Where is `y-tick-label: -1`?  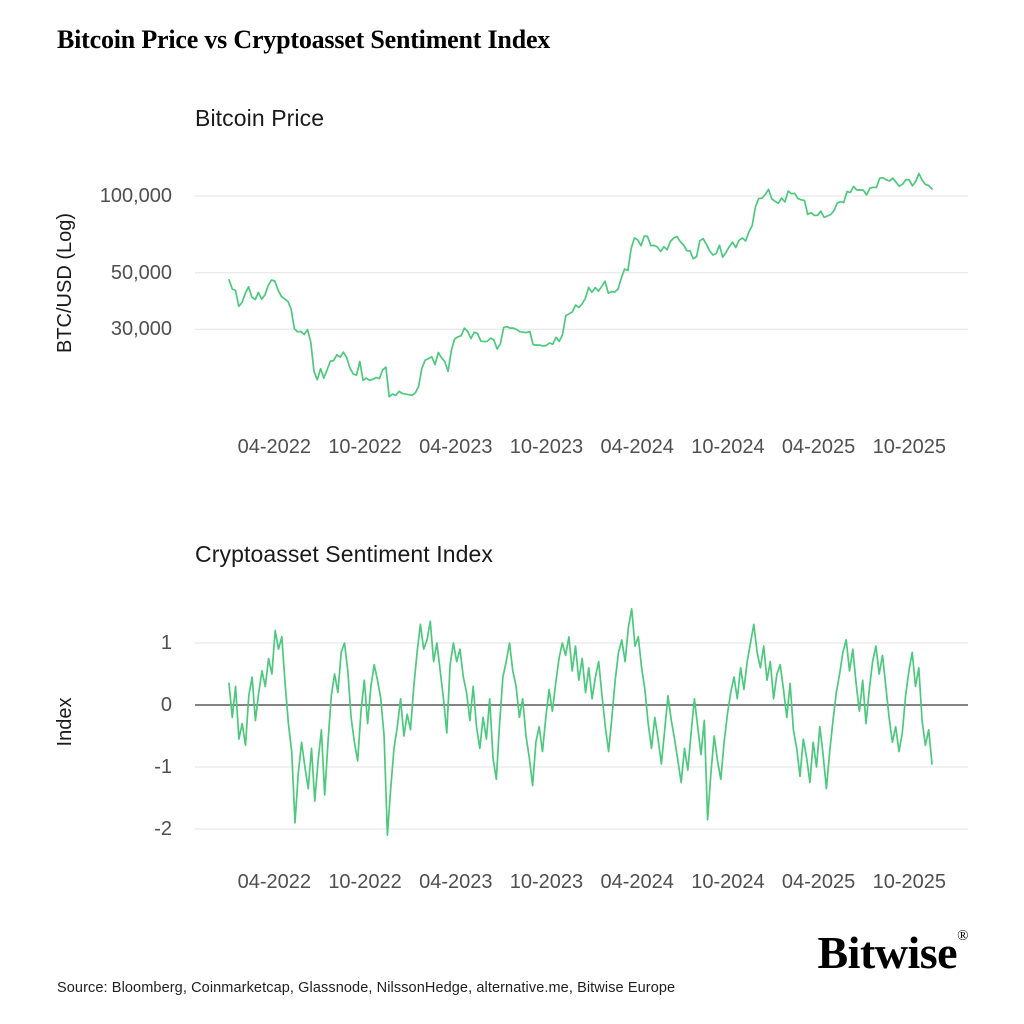 y-tick-label: -1 is located at coordinates (163, 767).